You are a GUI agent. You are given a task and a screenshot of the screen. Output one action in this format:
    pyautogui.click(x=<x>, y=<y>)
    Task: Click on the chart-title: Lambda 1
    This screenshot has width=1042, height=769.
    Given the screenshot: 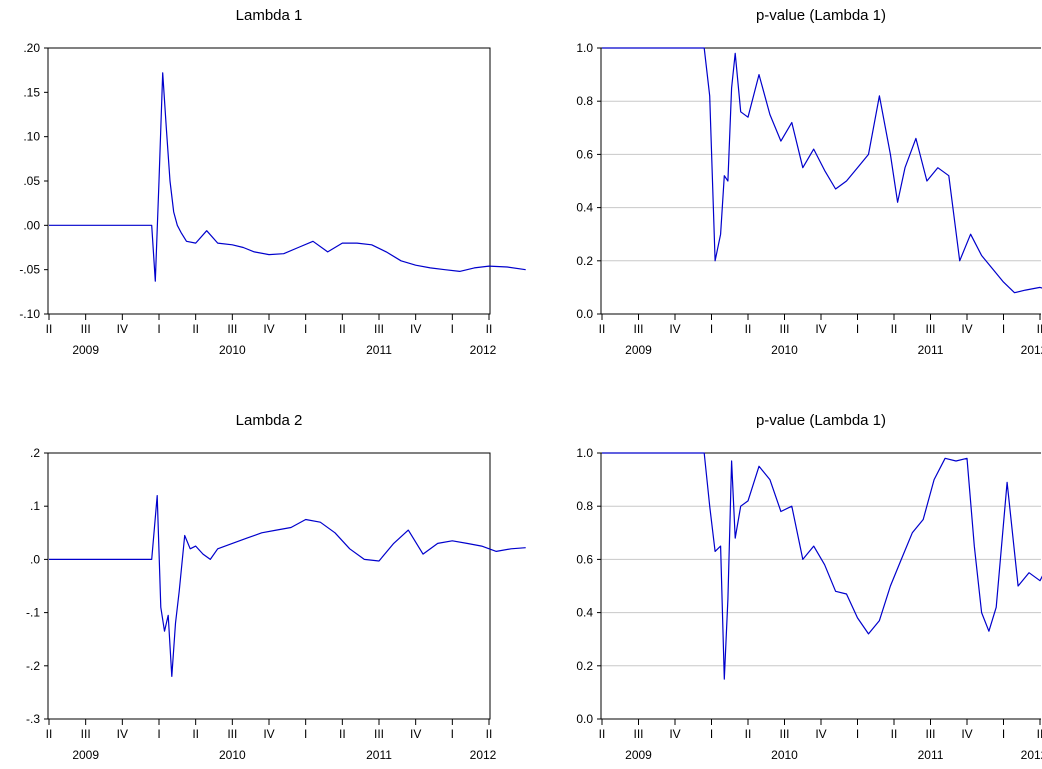 What is the action you would take?
    pyautogui.click(x=269, y=15)
    